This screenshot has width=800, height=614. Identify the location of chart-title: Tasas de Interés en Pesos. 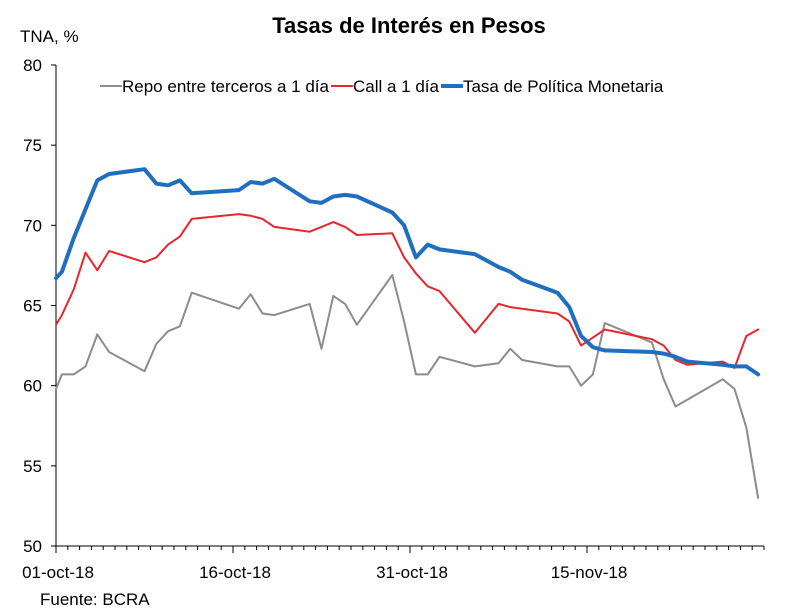
(409, 25).